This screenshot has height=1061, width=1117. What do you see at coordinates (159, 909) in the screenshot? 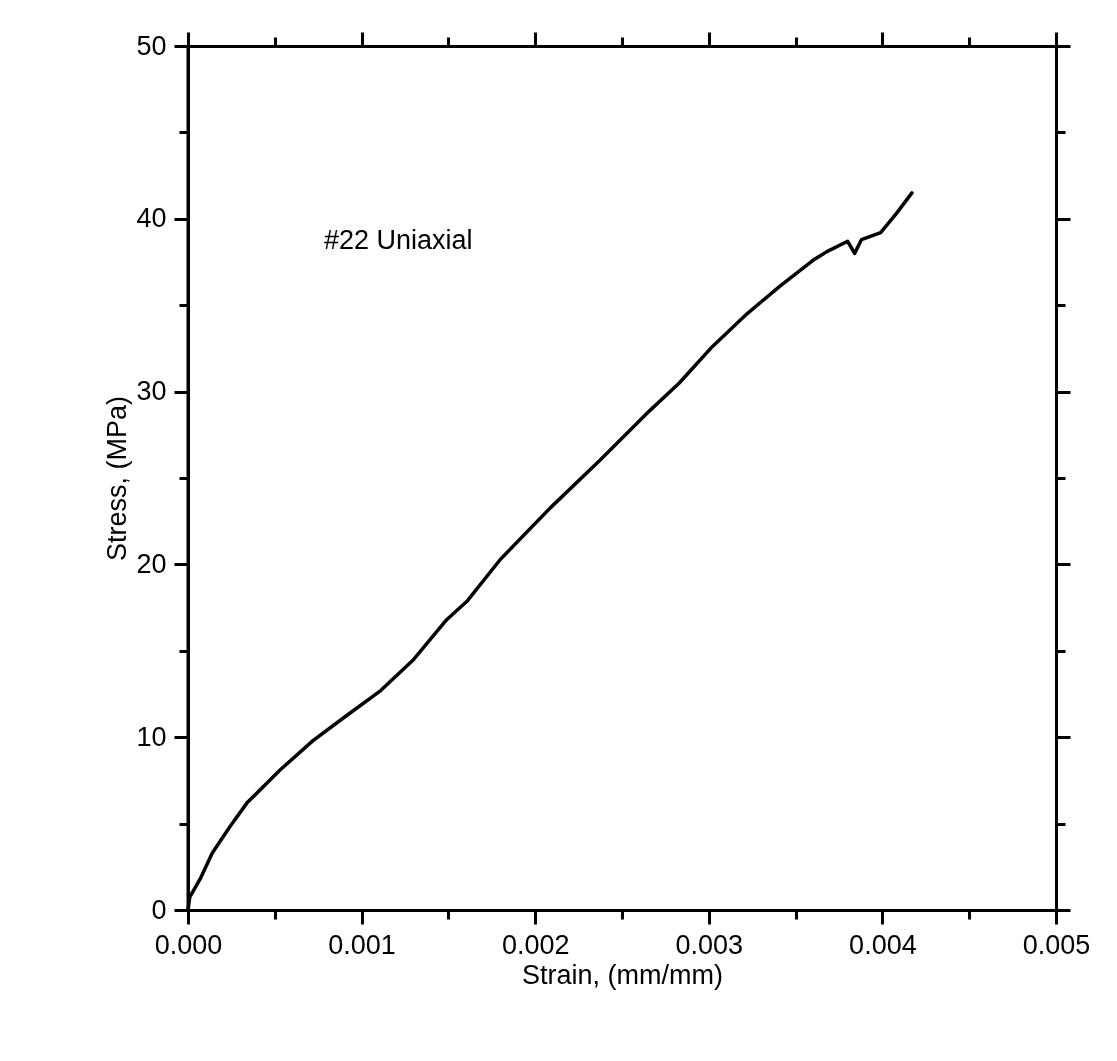
I see `y-tick-label: 0` at bounding box center [159, 909].